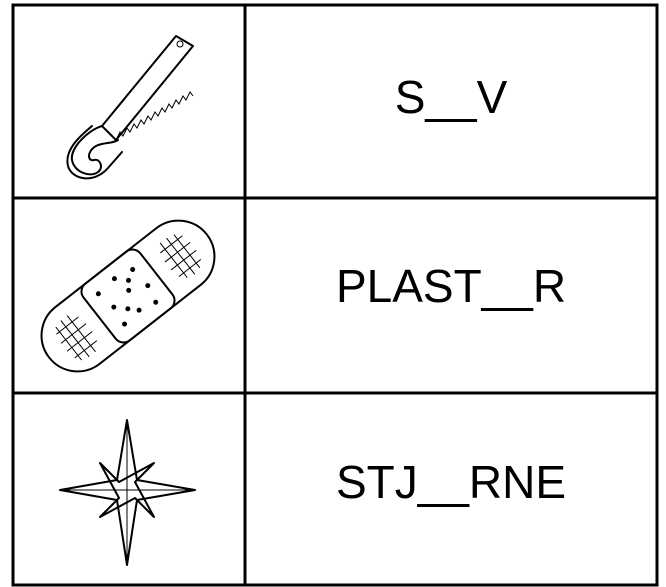 Image resolution: width=666 pixels, height=587 pixels. What do you see at coordinates (127, 492) in the screenshot?
I see `star-icon` at bounding box center [127, 492].